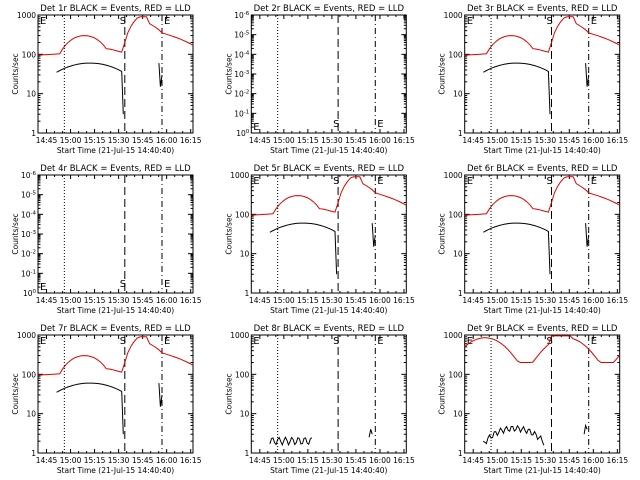 This screenshot has width=640, height=480. I want to click on y-tick-label: 10-6, so click(242, 15).